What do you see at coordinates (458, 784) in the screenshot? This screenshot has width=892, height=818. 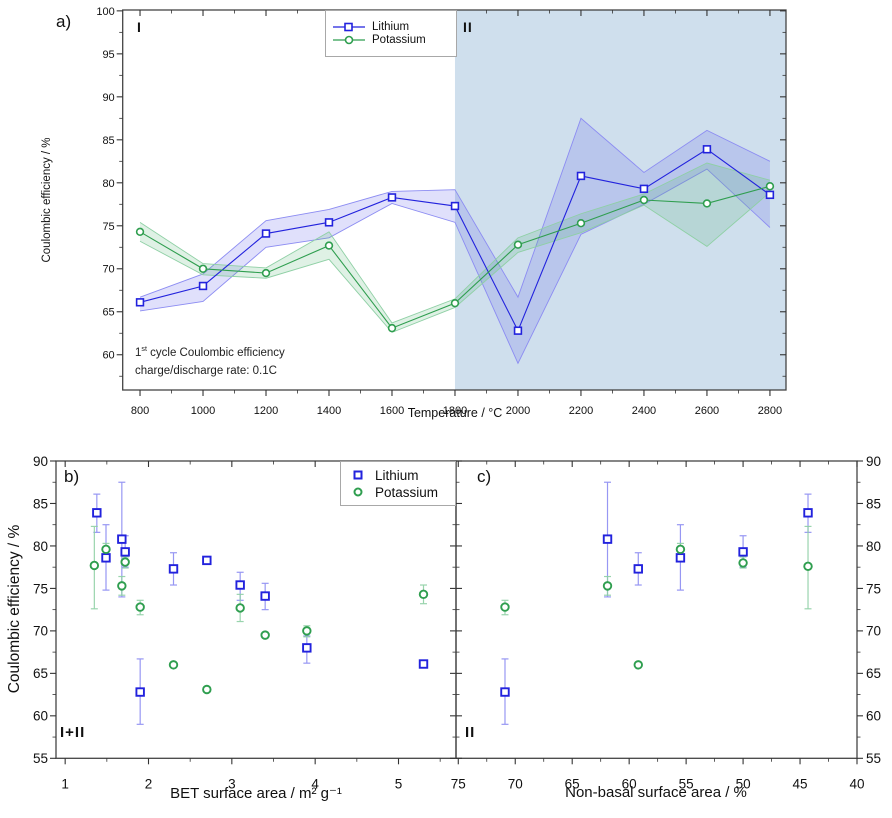 I see `x-axis-tick-label: 75` at bounding box center [458, 784].